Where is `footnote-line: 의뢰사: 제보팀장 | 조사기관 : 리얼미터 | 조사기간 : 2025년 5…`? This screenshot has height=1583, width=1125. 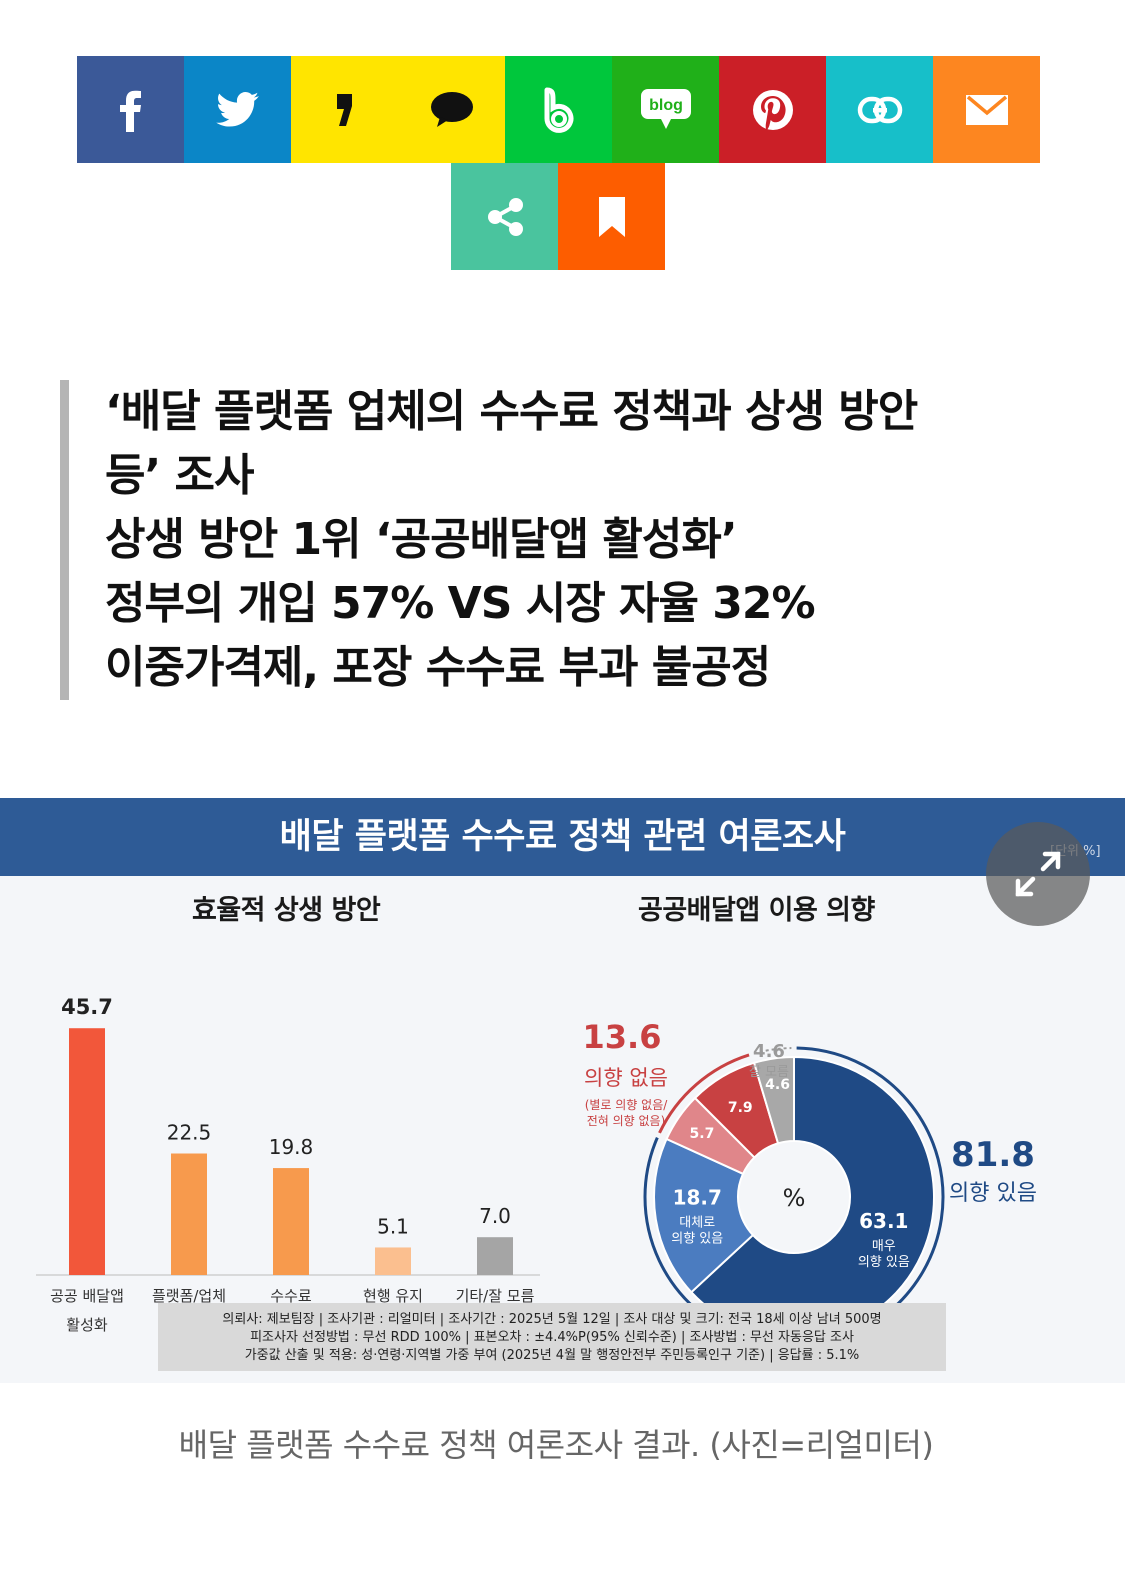
footnote-line: 의뢰사: 제보팀장 | 조사기관 : 리얼미터 | 조사기간 : 2025년 5… is located at coordinates (552, 1319).